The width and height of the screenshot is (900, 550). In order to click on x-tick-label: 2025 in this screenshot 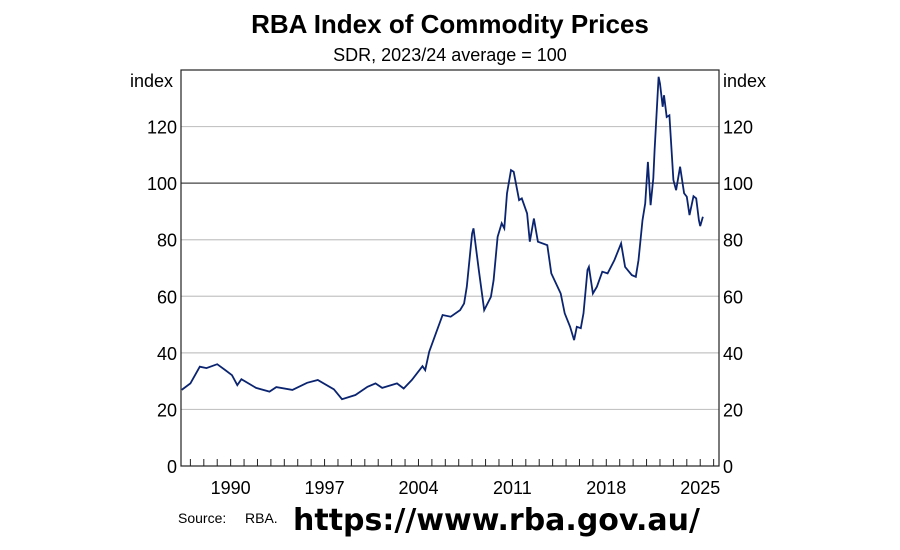, I will do `click(700, 488)`.